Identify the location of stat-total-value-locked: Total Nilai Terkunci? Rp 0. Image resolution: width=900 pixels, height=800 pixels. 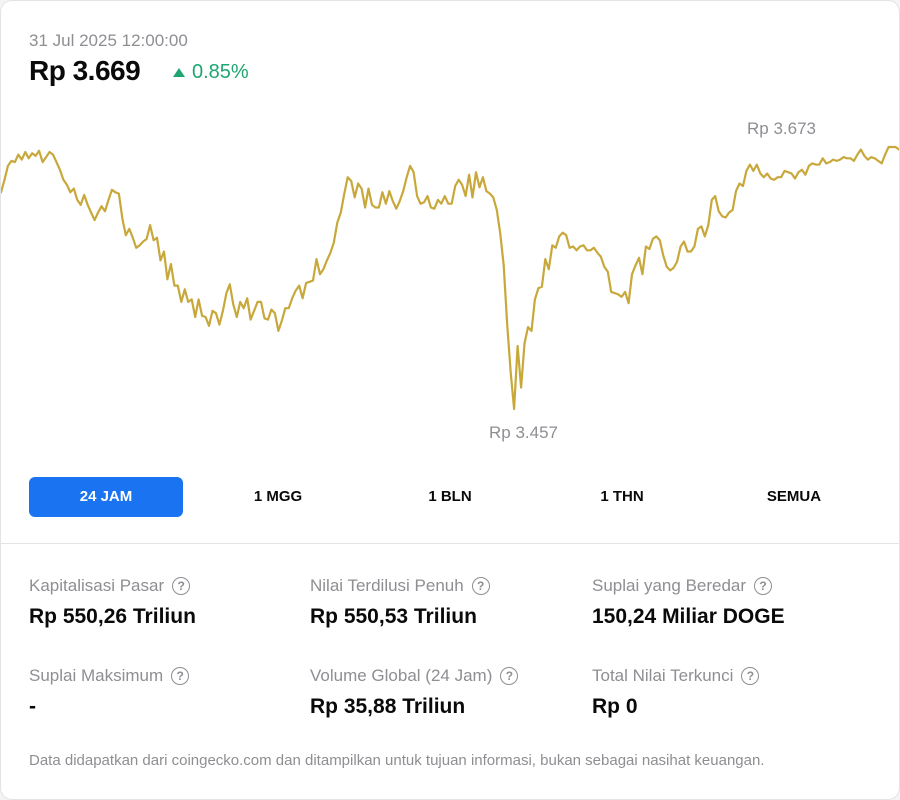
(727, 693).